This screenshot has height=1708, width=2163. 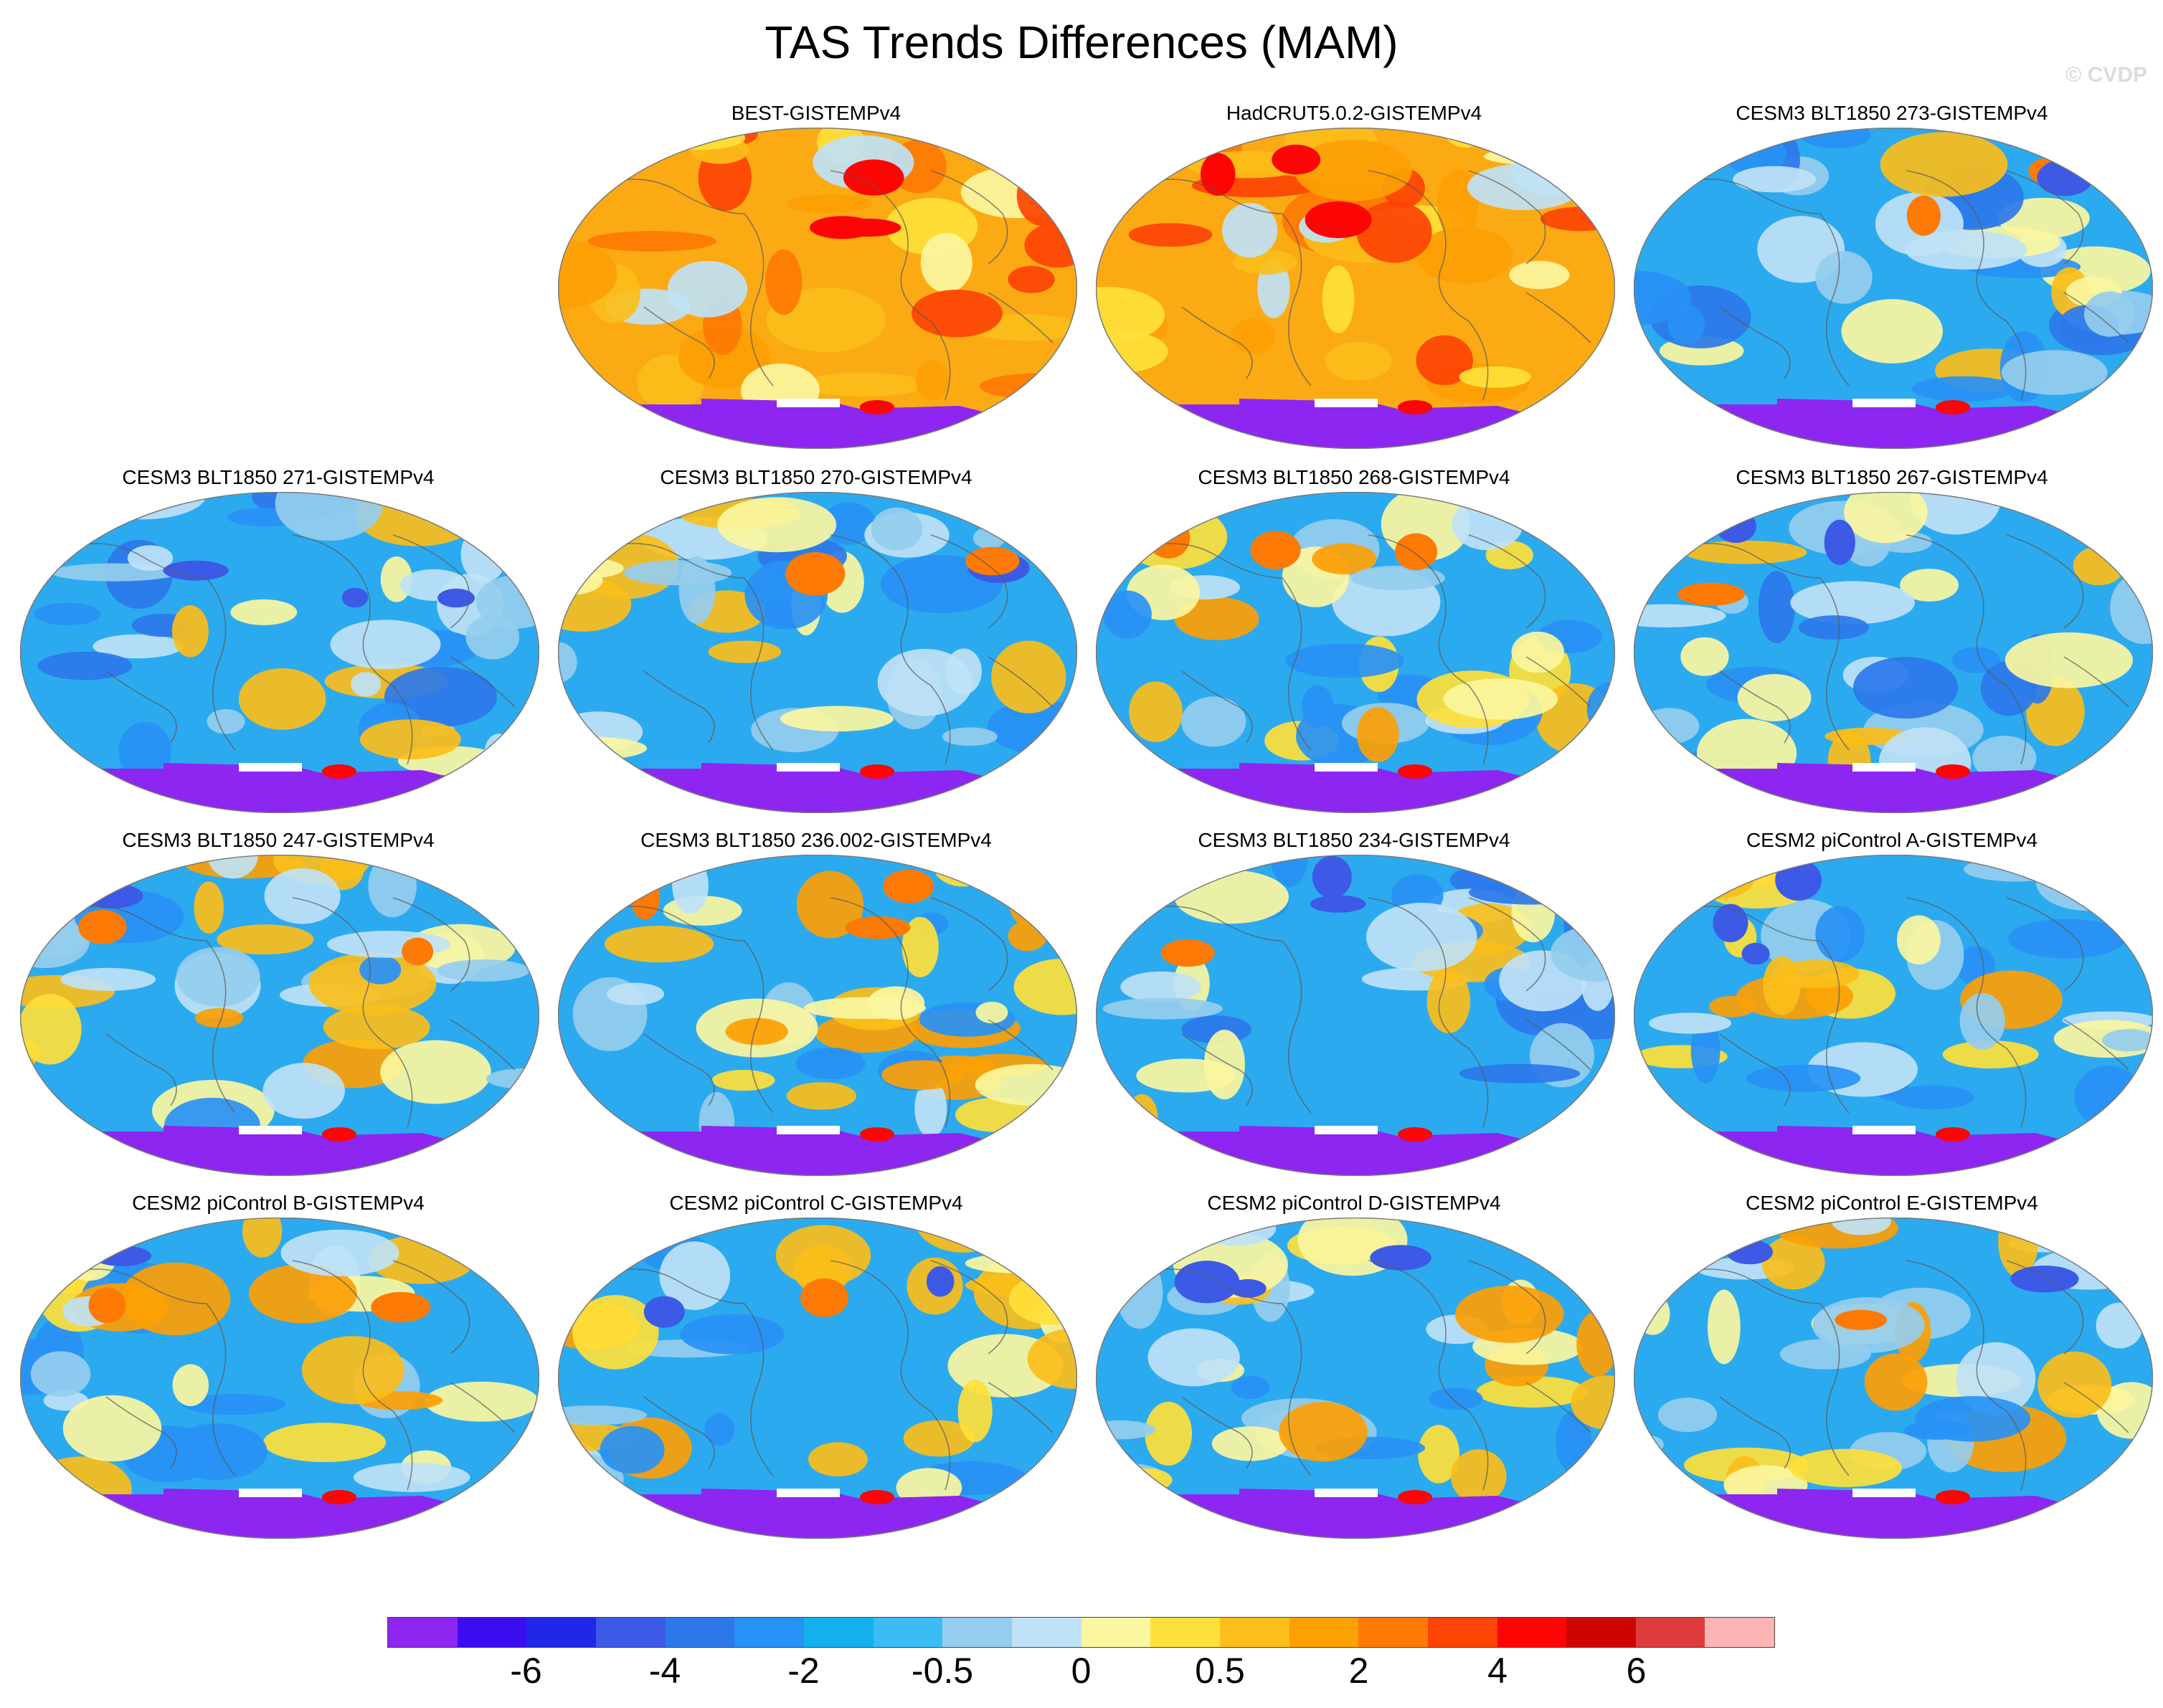 I want to click on panel-title: CESM3 BLT1850 268-GISTEMPv4, so click(x=1354, y=477).